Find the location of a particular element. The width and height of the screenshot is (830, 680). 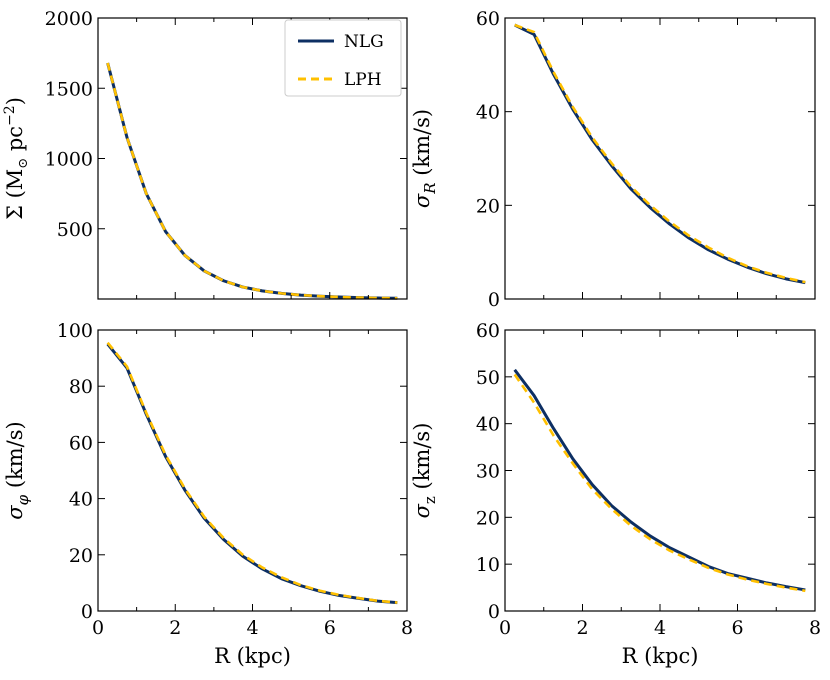

y-tick-label: 1000 is located at coordinates (69, 160).